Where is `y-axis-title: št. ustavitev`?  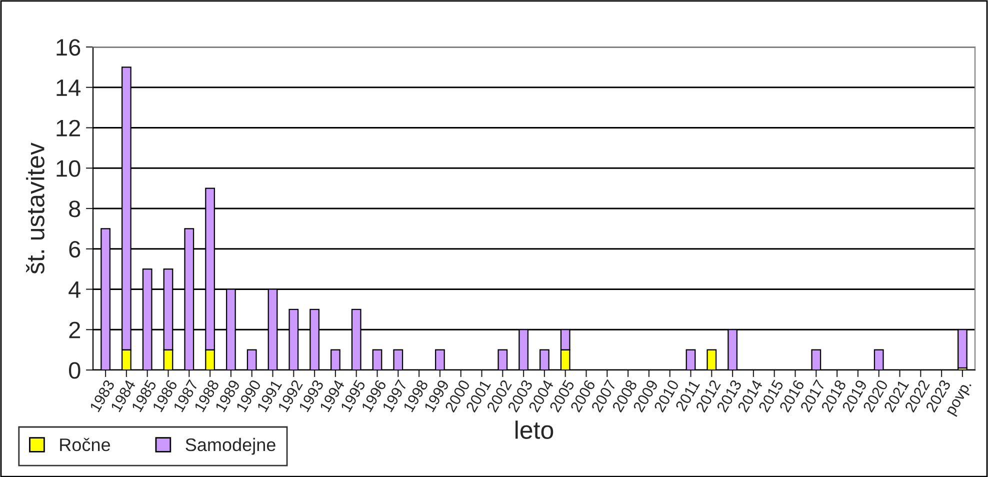
y-axis-title: št. ustavitev is located at coordinates (35, 208).